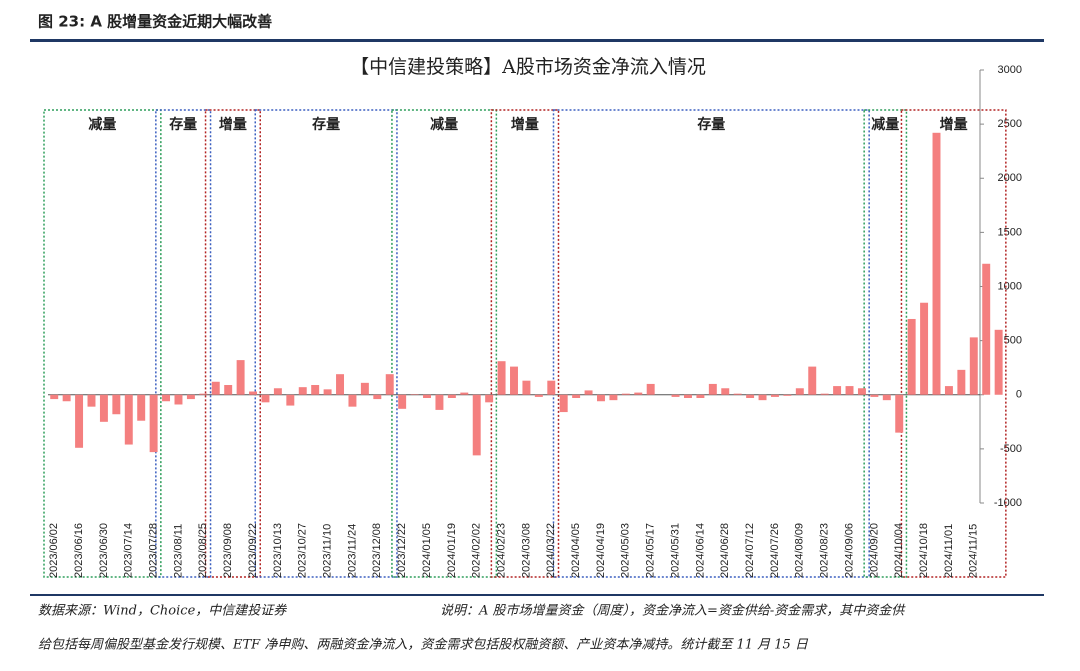 The width and height of the screenshot is (1080, 671). I want to click on x-tick-label: 2023/09/22, so click(253, 550).